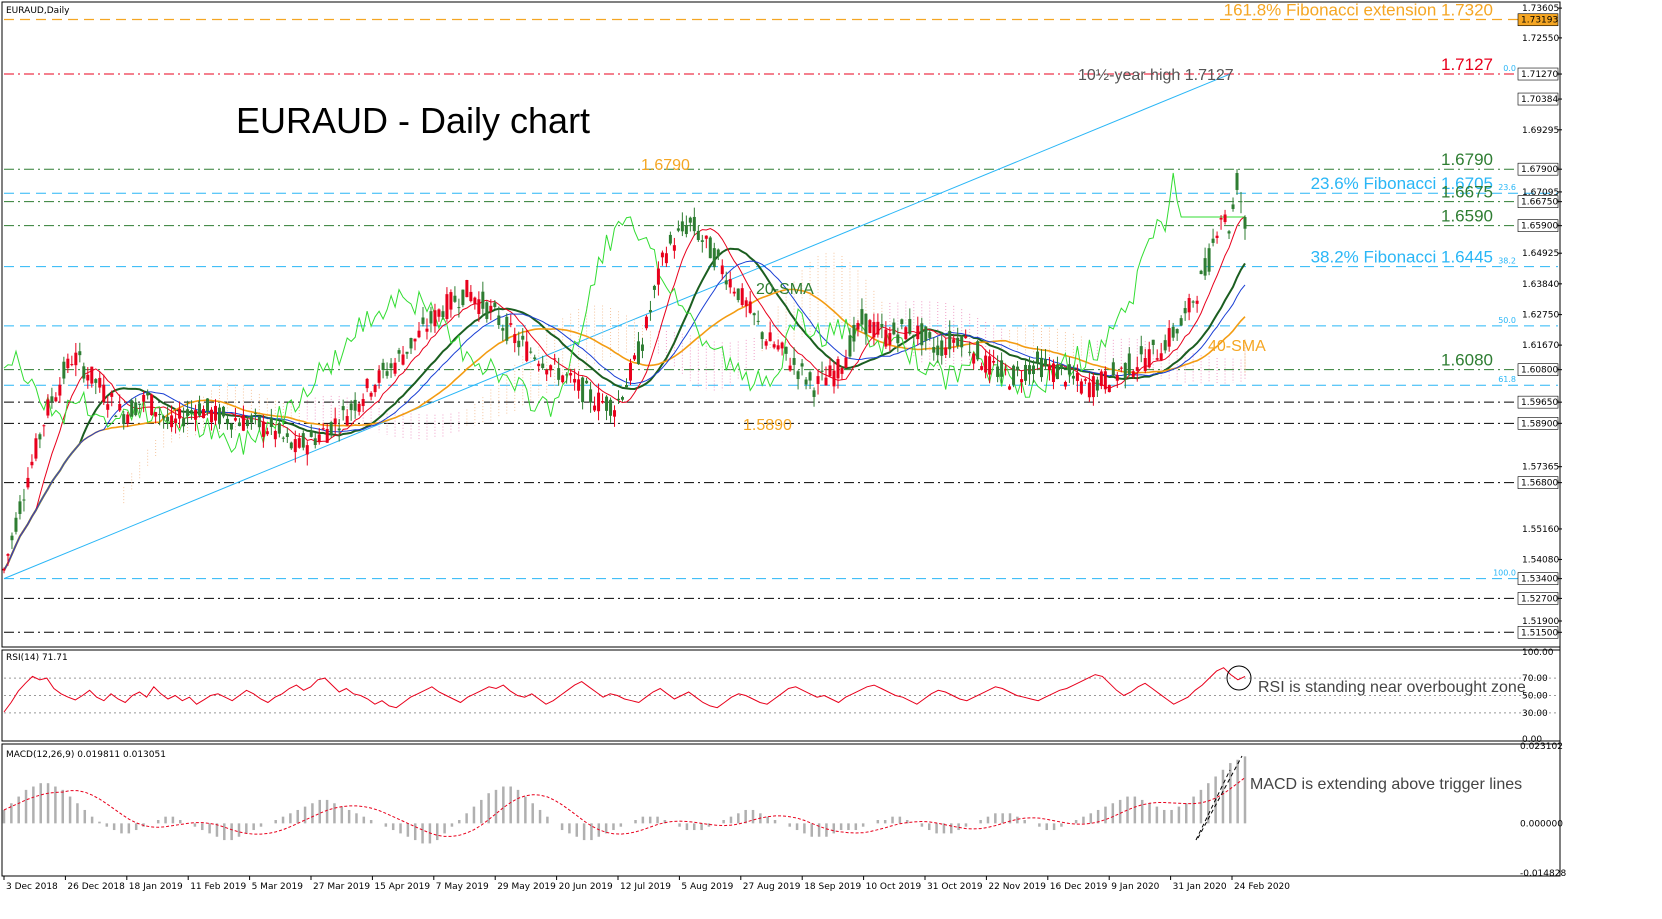 Image resolution: width=1662 pixels, height=919 pixels. I want to click on price-tag-label: 1.65900, so click(1539, 227).